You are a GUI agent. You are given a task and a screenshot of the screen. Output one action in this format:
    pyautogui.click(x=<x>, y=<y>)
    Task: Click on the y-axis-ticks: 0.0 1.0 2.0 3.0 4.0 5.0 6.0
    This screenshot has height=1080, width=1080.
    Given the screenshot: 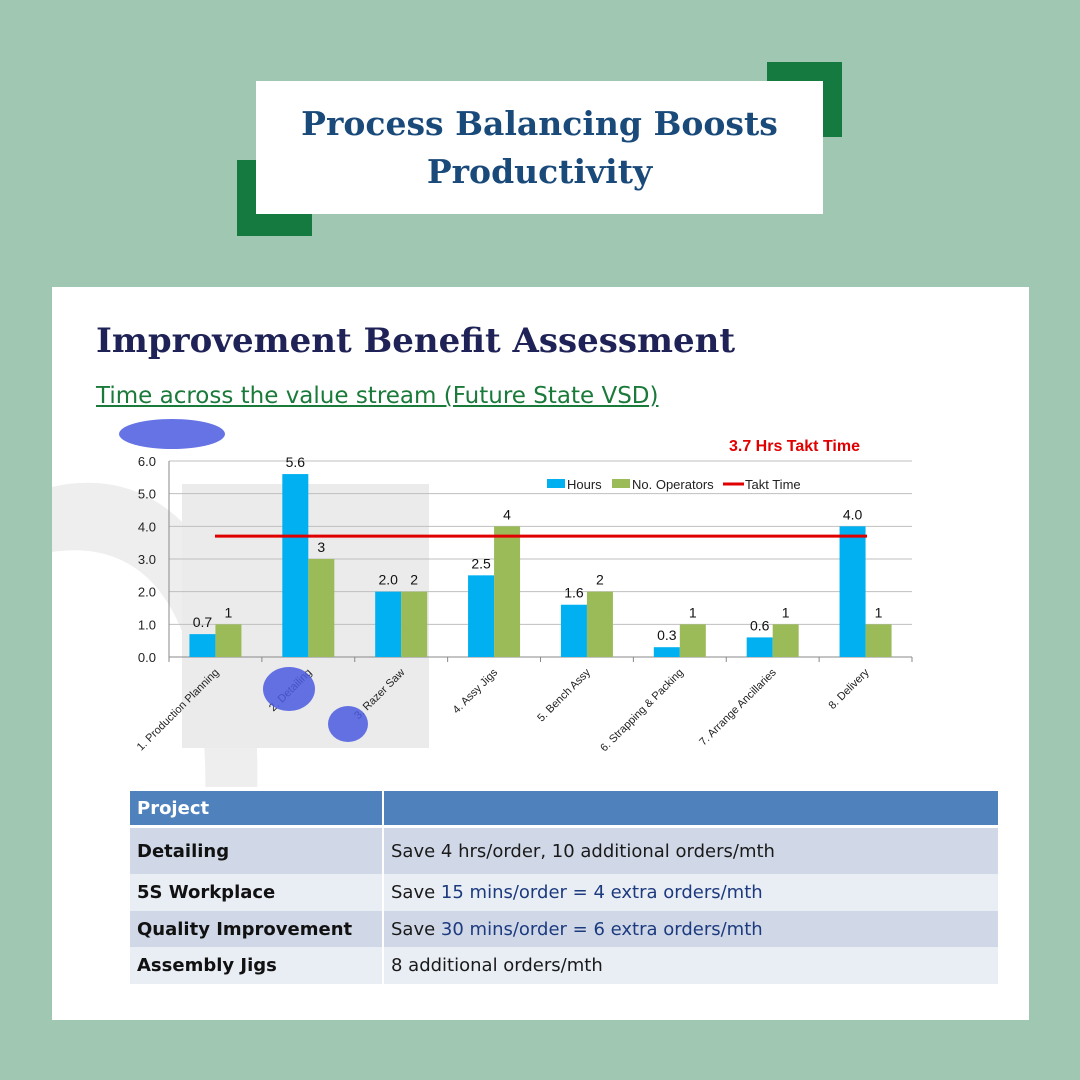 What is the action you would take?
    pyautogui.click(x=147, y=559)
    